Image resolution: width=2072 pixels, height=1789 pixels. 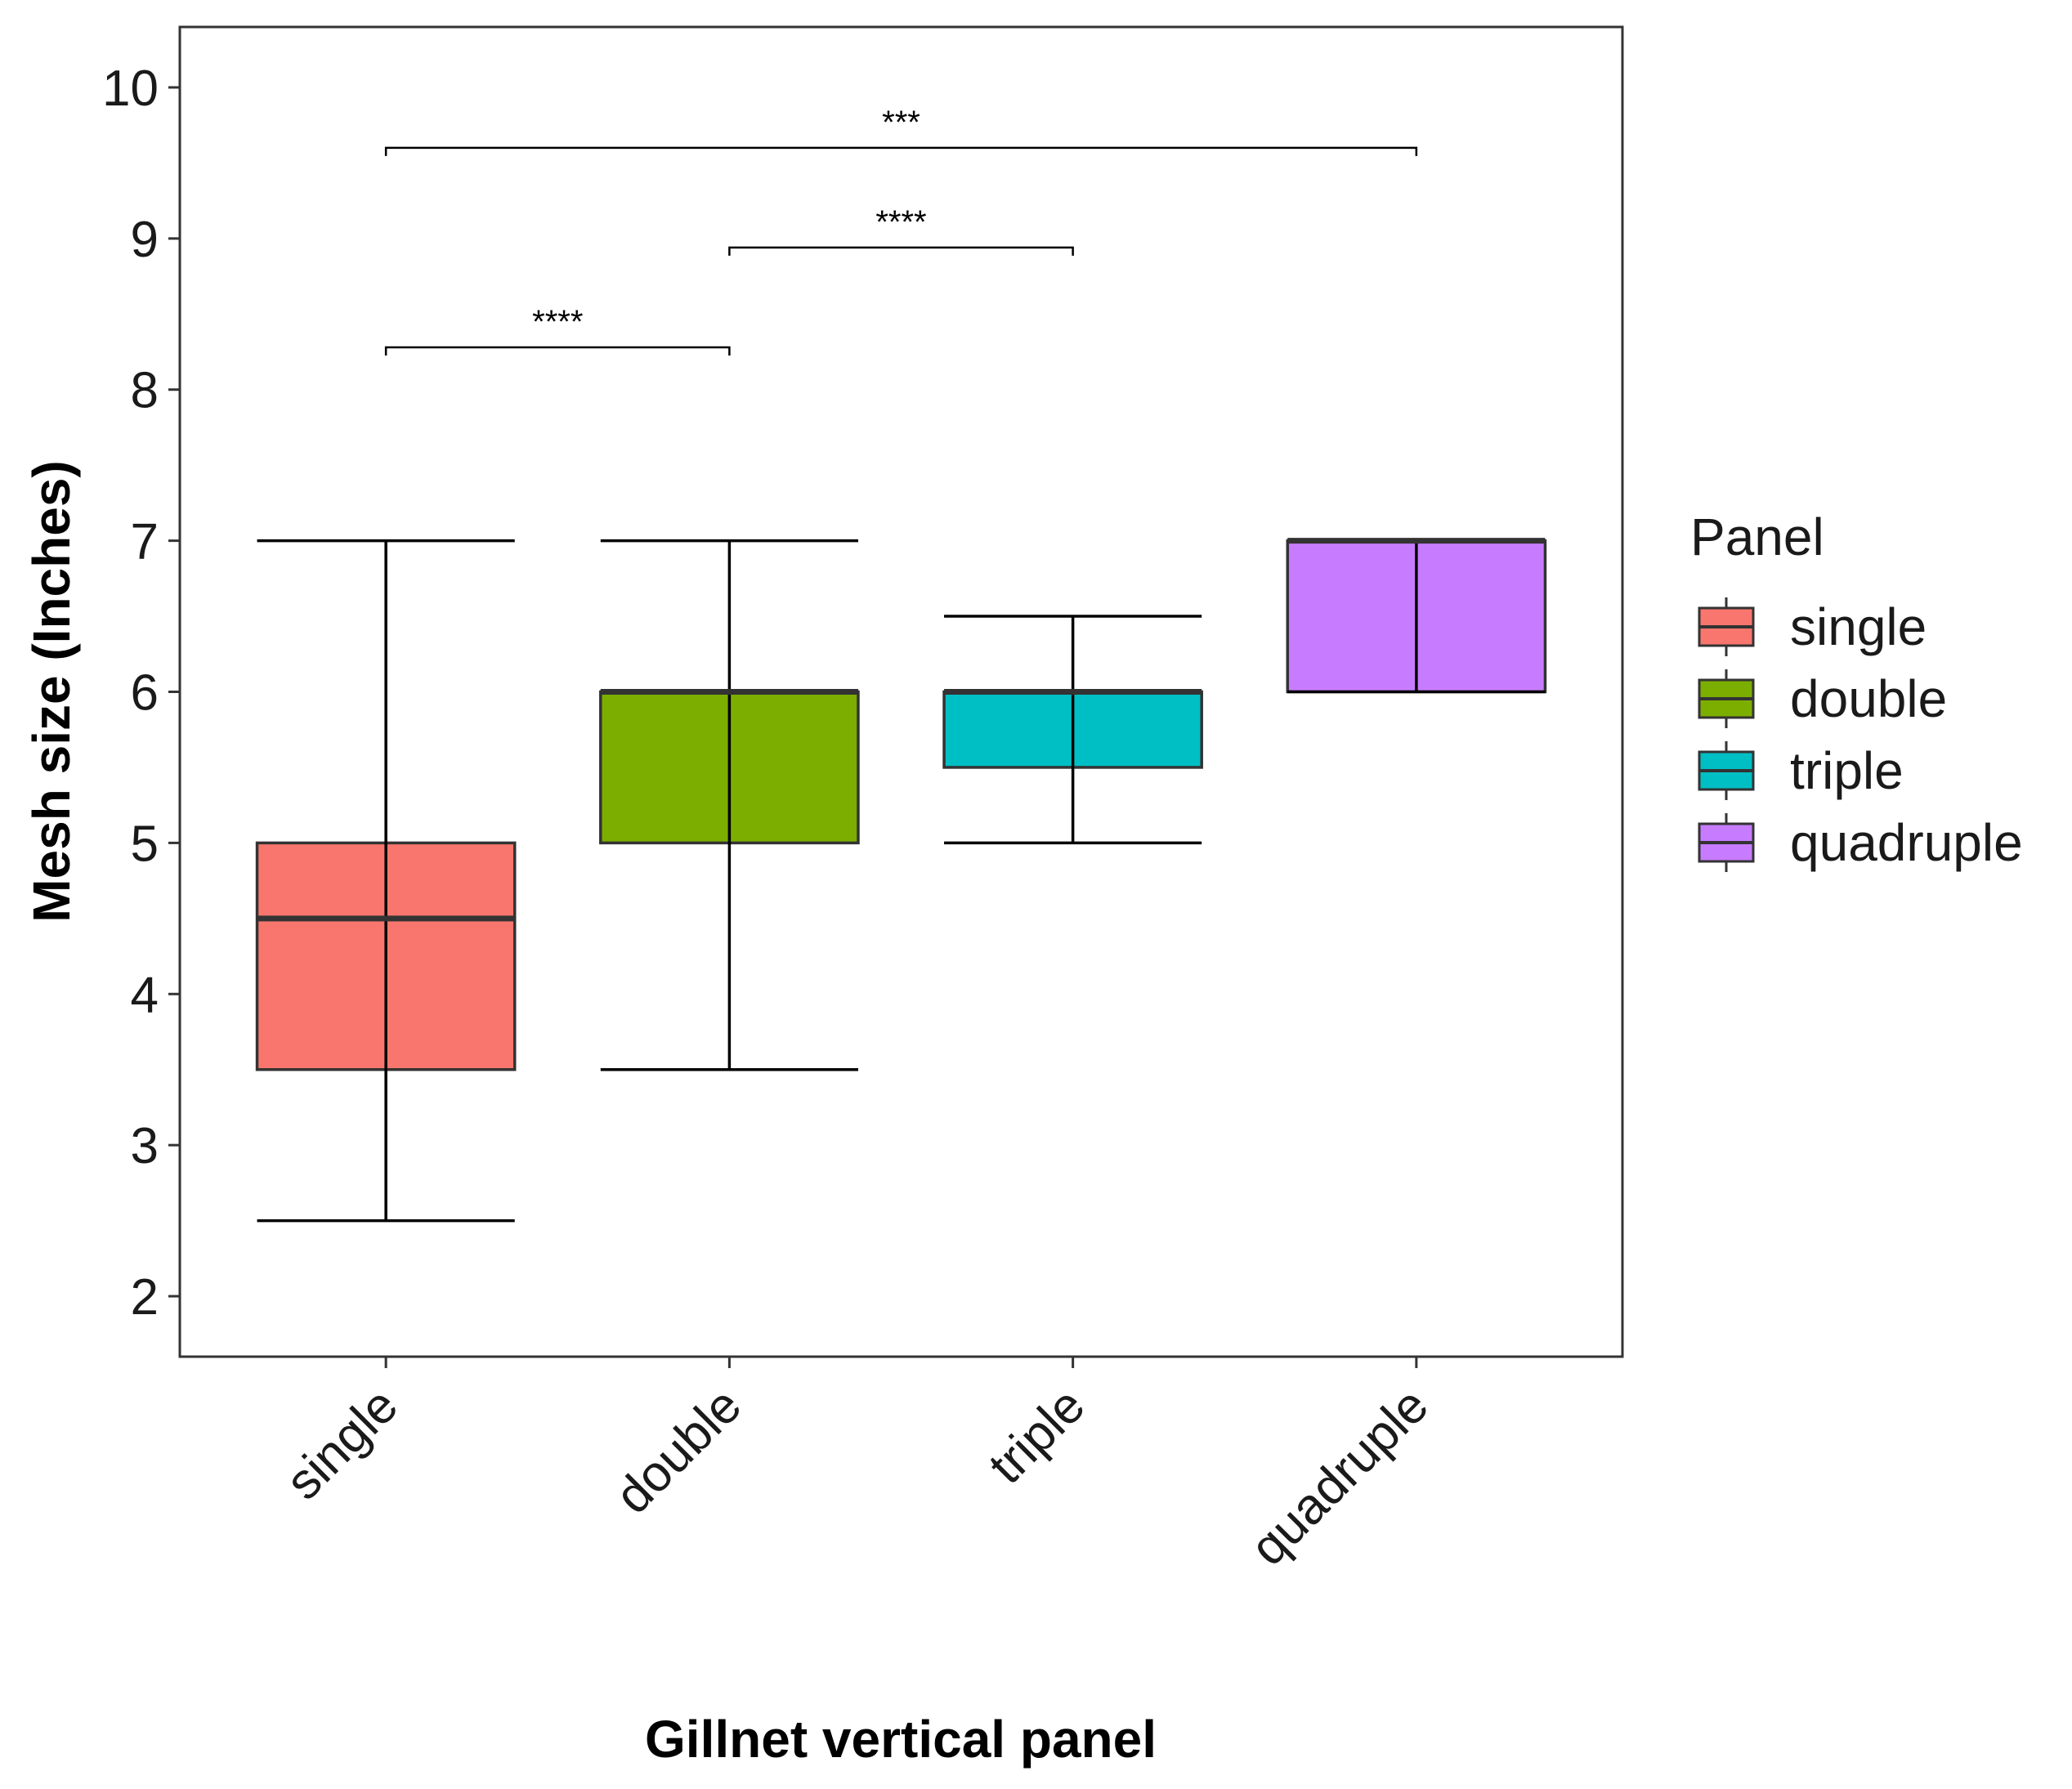 What do you see at coordinates (145, 844) in the screenshot?
I see `y-tick-label: 5` at bounding box center [145, 844].